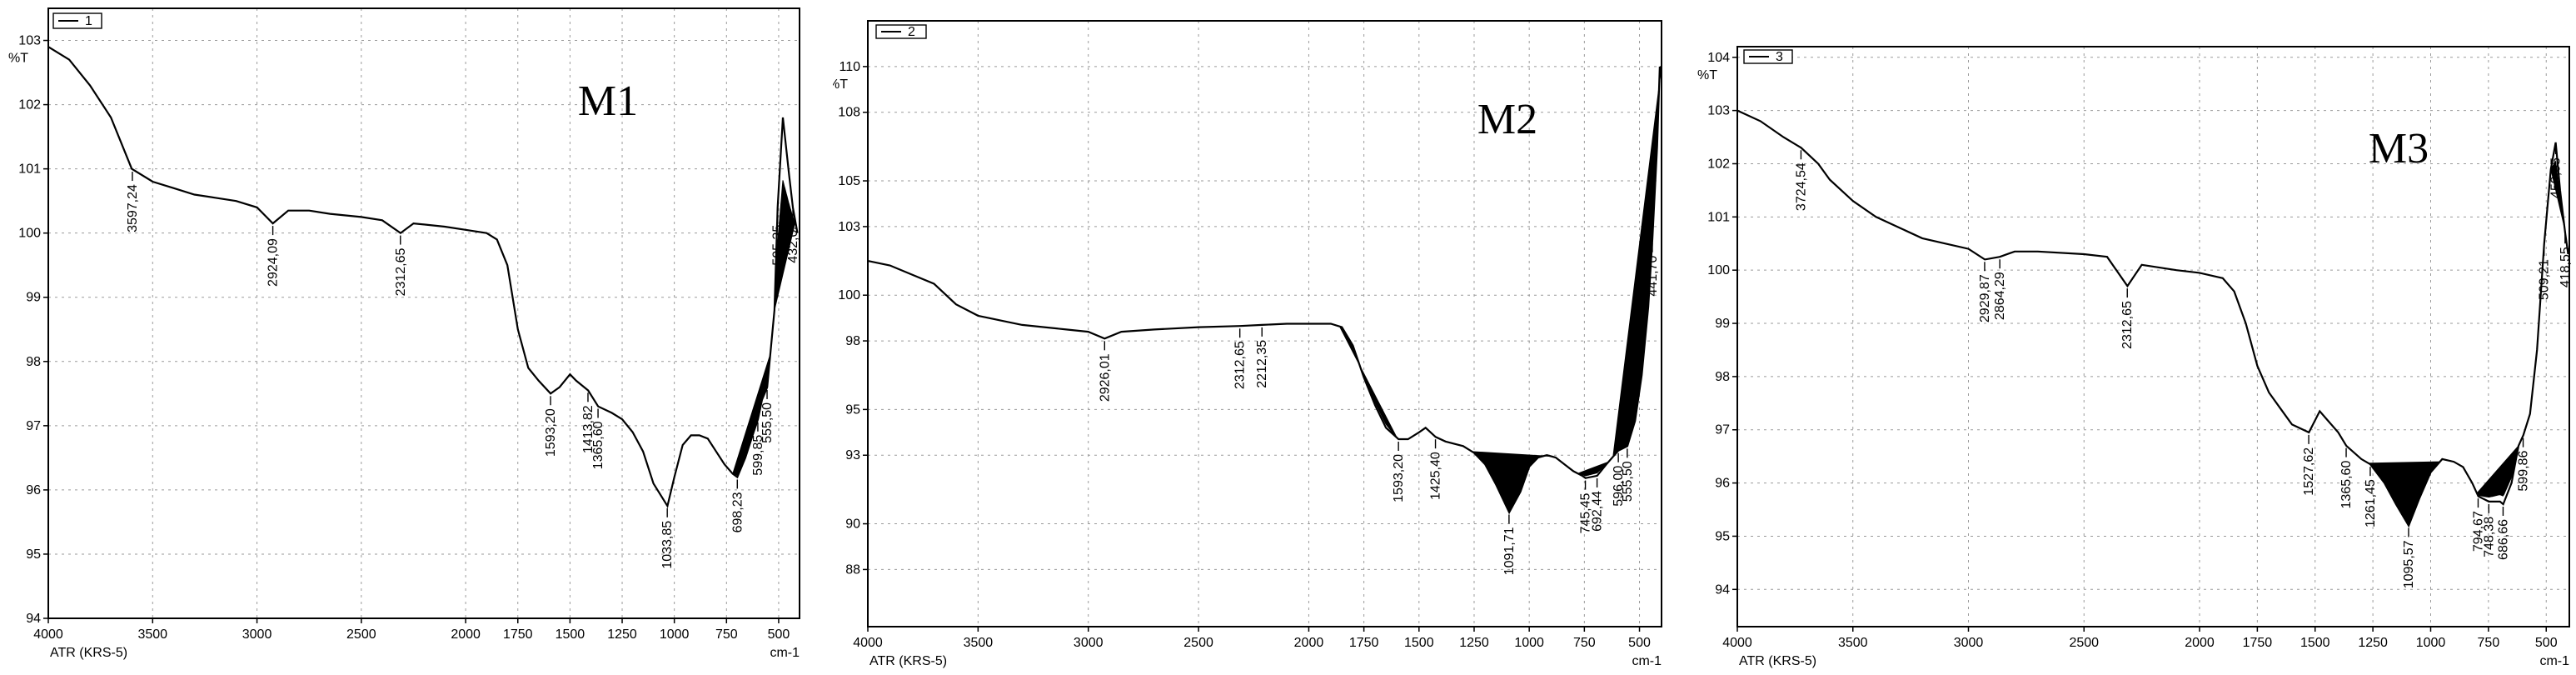 The height and width of the screenshot is (675, 2576). I want to click on peak-label: 599,85, so click(758, 456).